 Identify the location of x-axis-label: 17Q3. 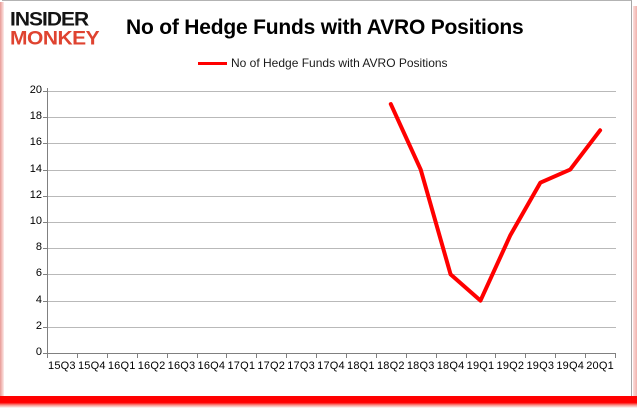
(301, 366).